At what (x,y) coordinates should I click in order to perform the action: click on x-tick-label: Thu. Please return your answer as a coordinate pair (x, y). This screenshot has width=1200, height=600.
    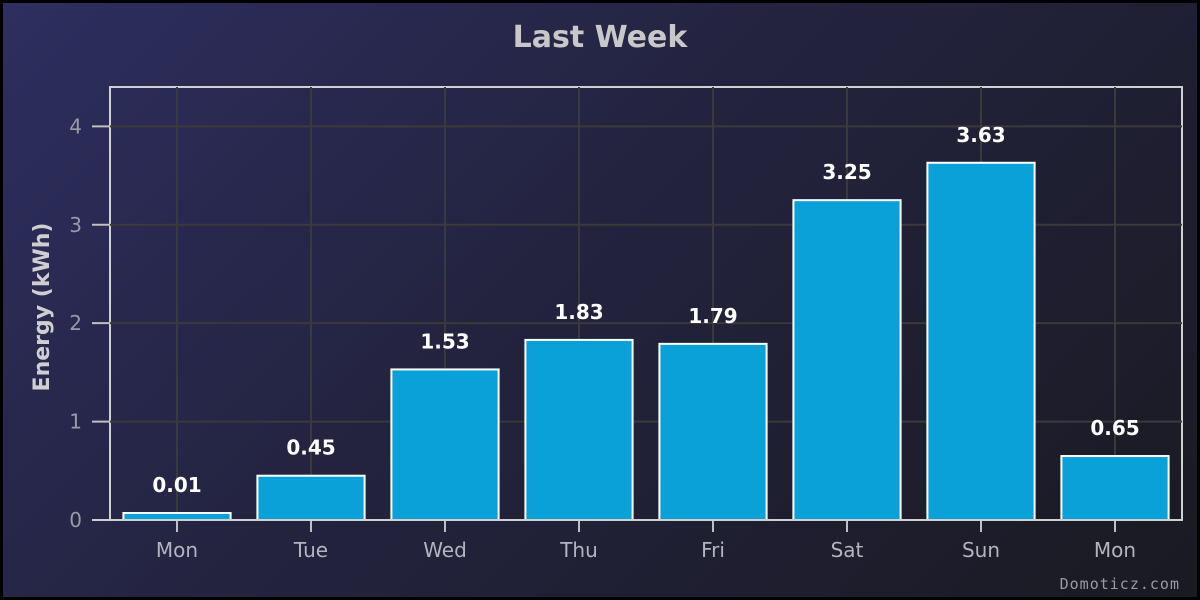
    Looking at the image, I should click on (578, 550).